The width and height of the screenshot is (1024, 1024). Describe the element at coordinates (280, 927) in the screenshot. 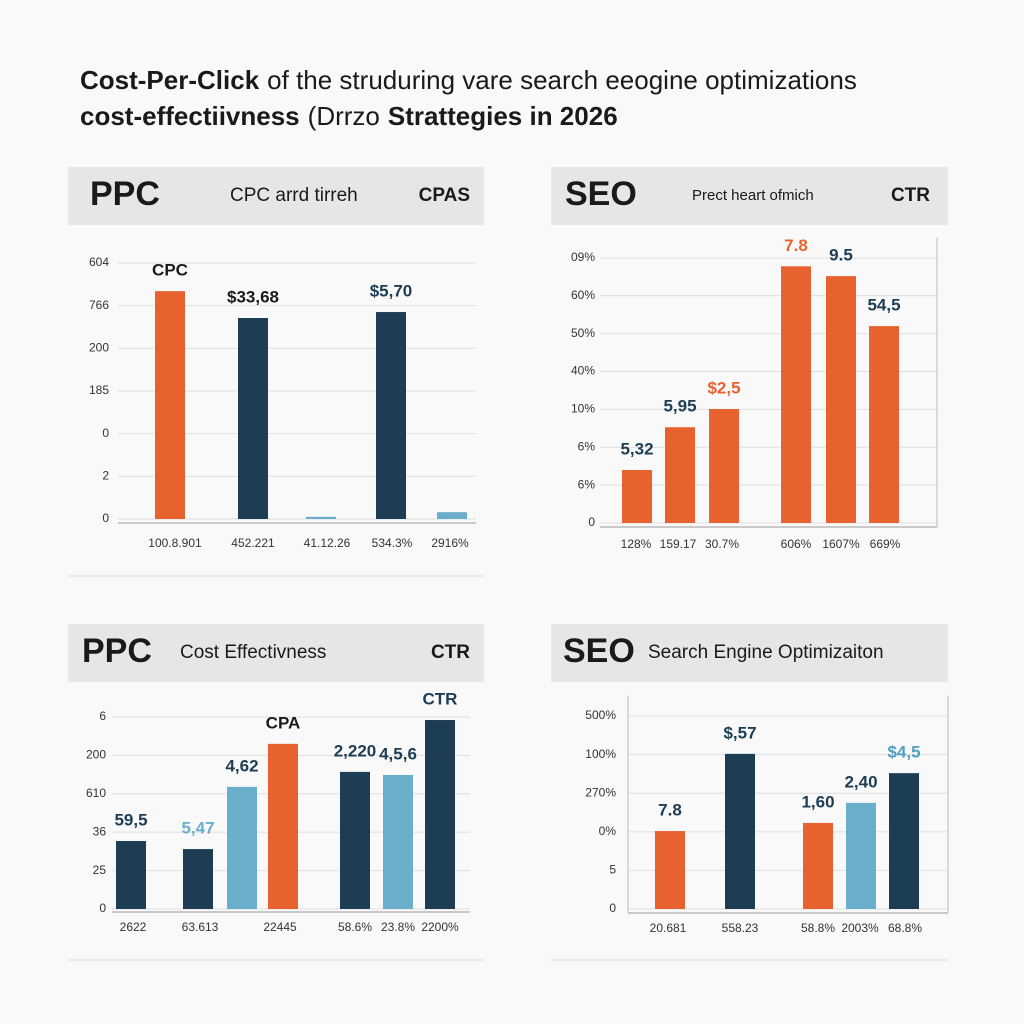

I see `x-tick-label: 22445` at that location.